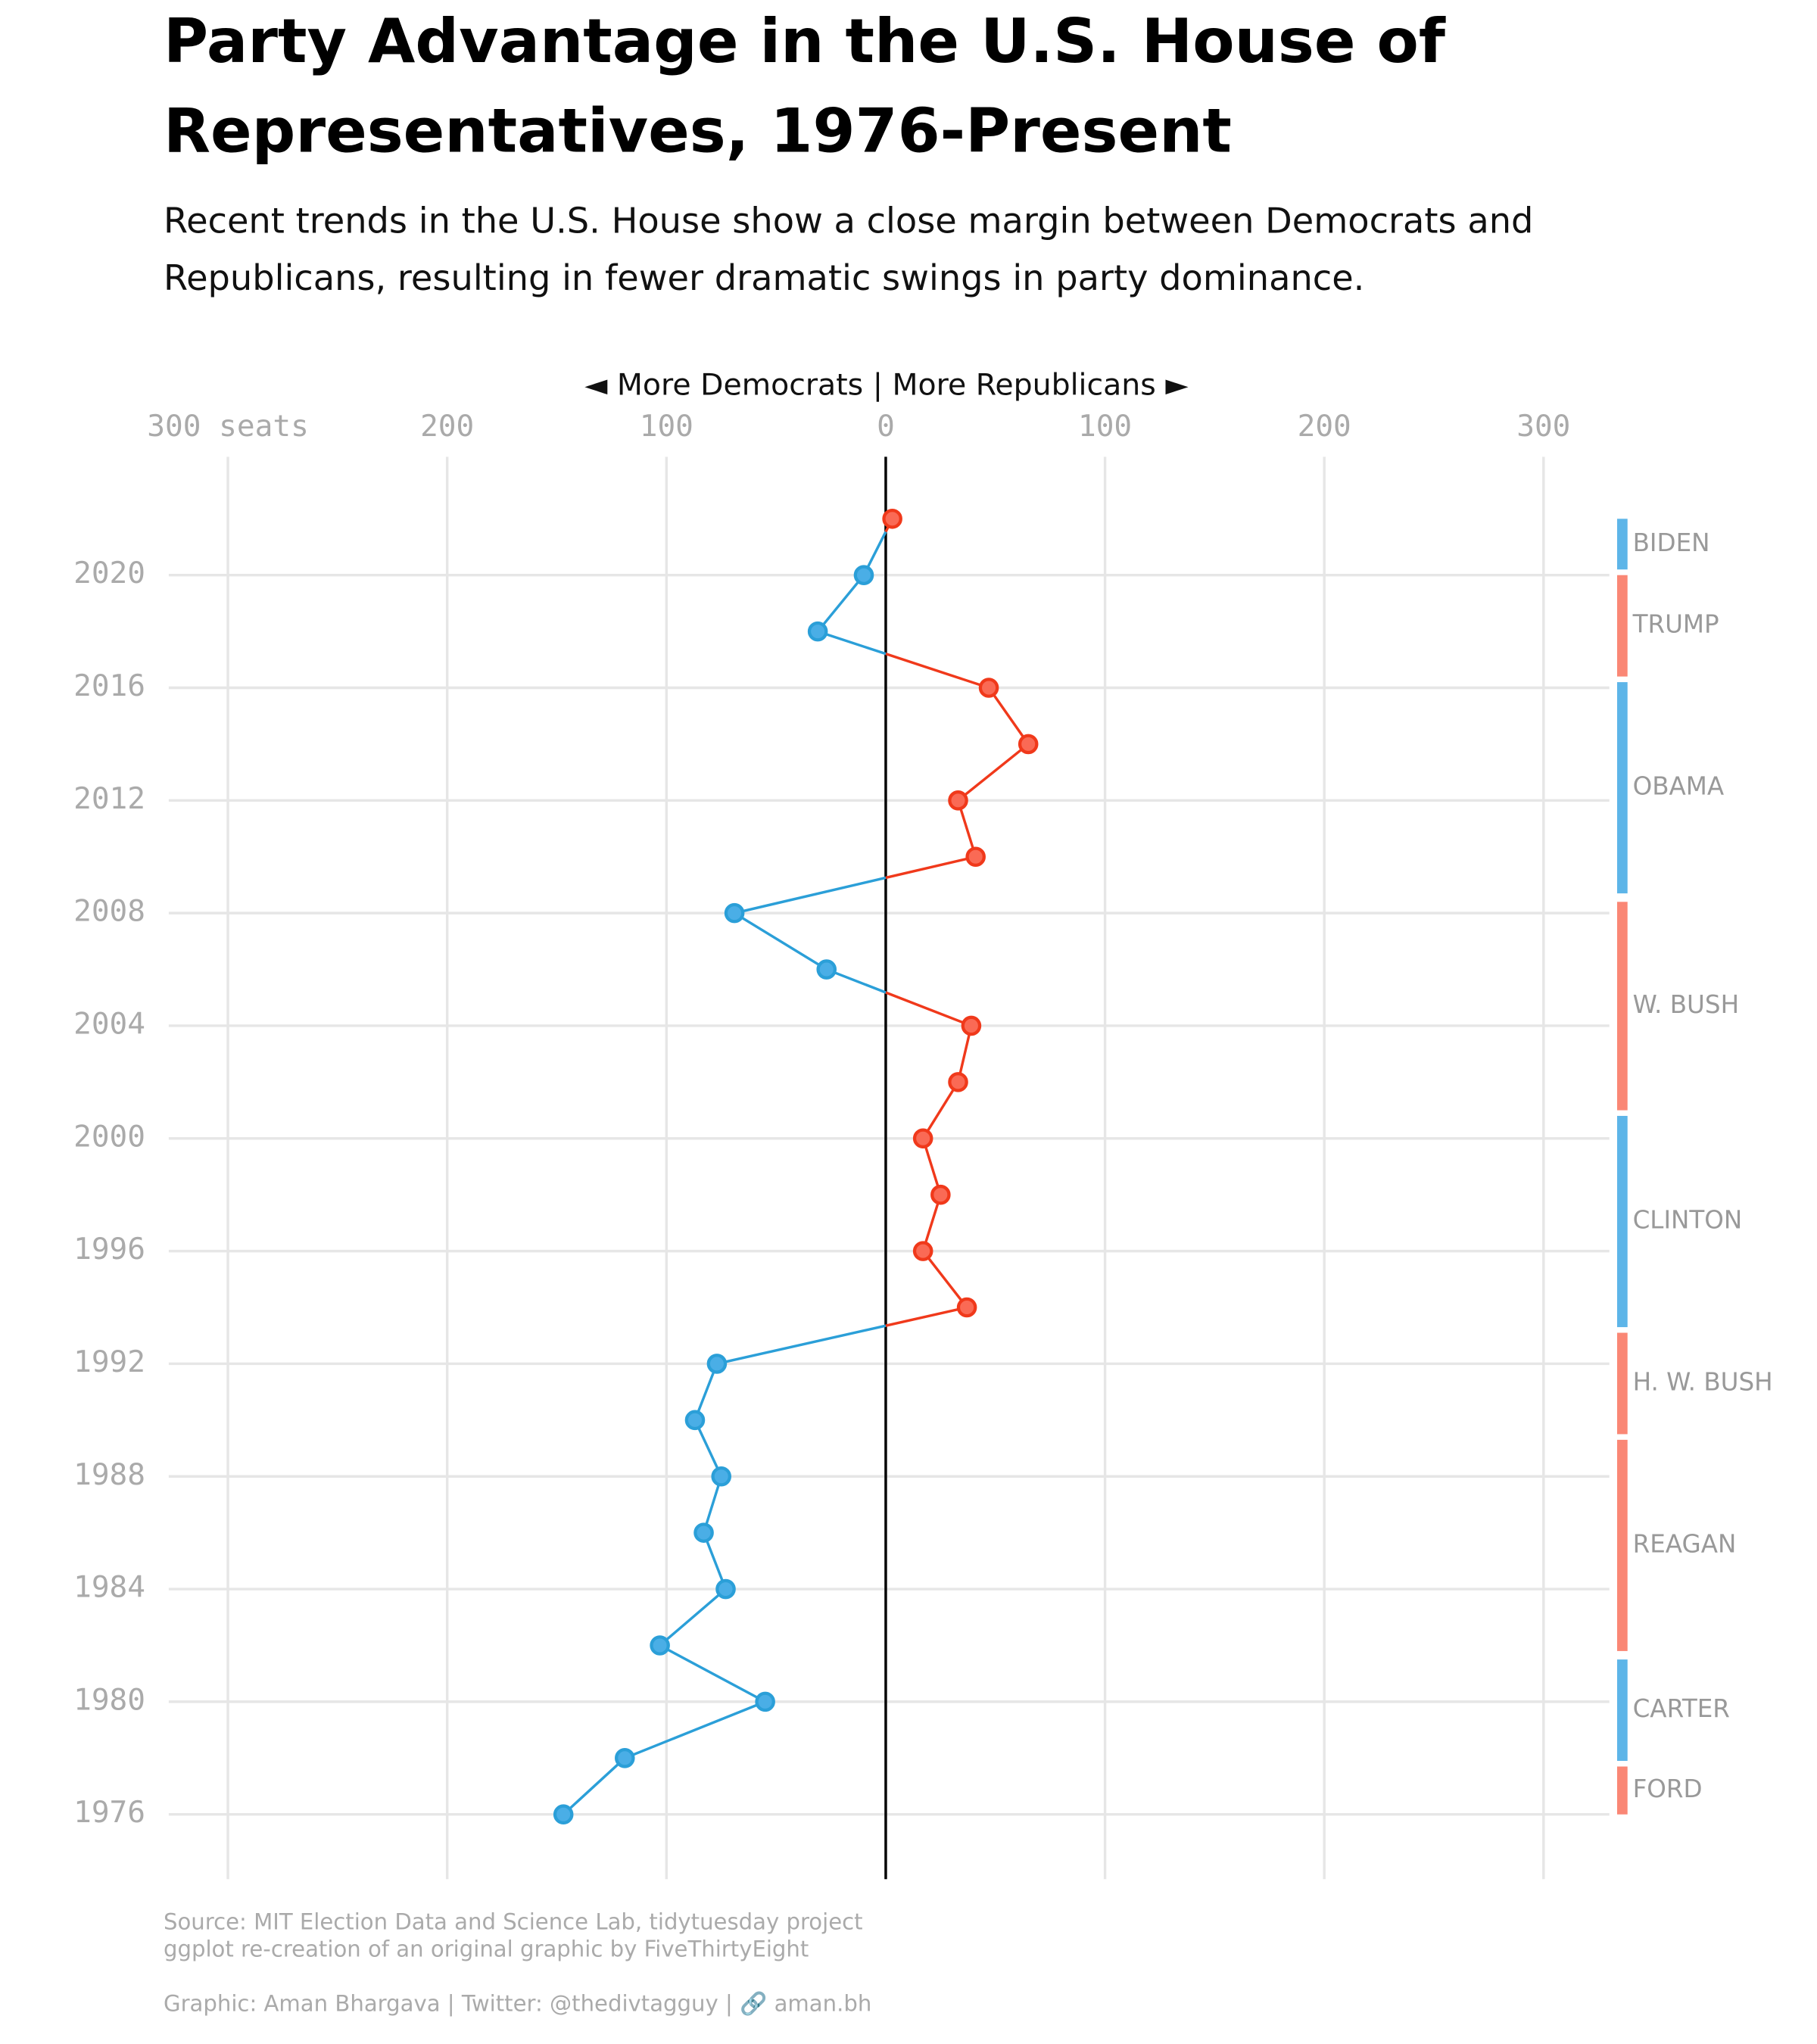 This screenshot has height=2044, width=1817. Describe the element at coordinates (1686, 1004) in the screenshot. I see `president-label: W. BUSH` at that location.